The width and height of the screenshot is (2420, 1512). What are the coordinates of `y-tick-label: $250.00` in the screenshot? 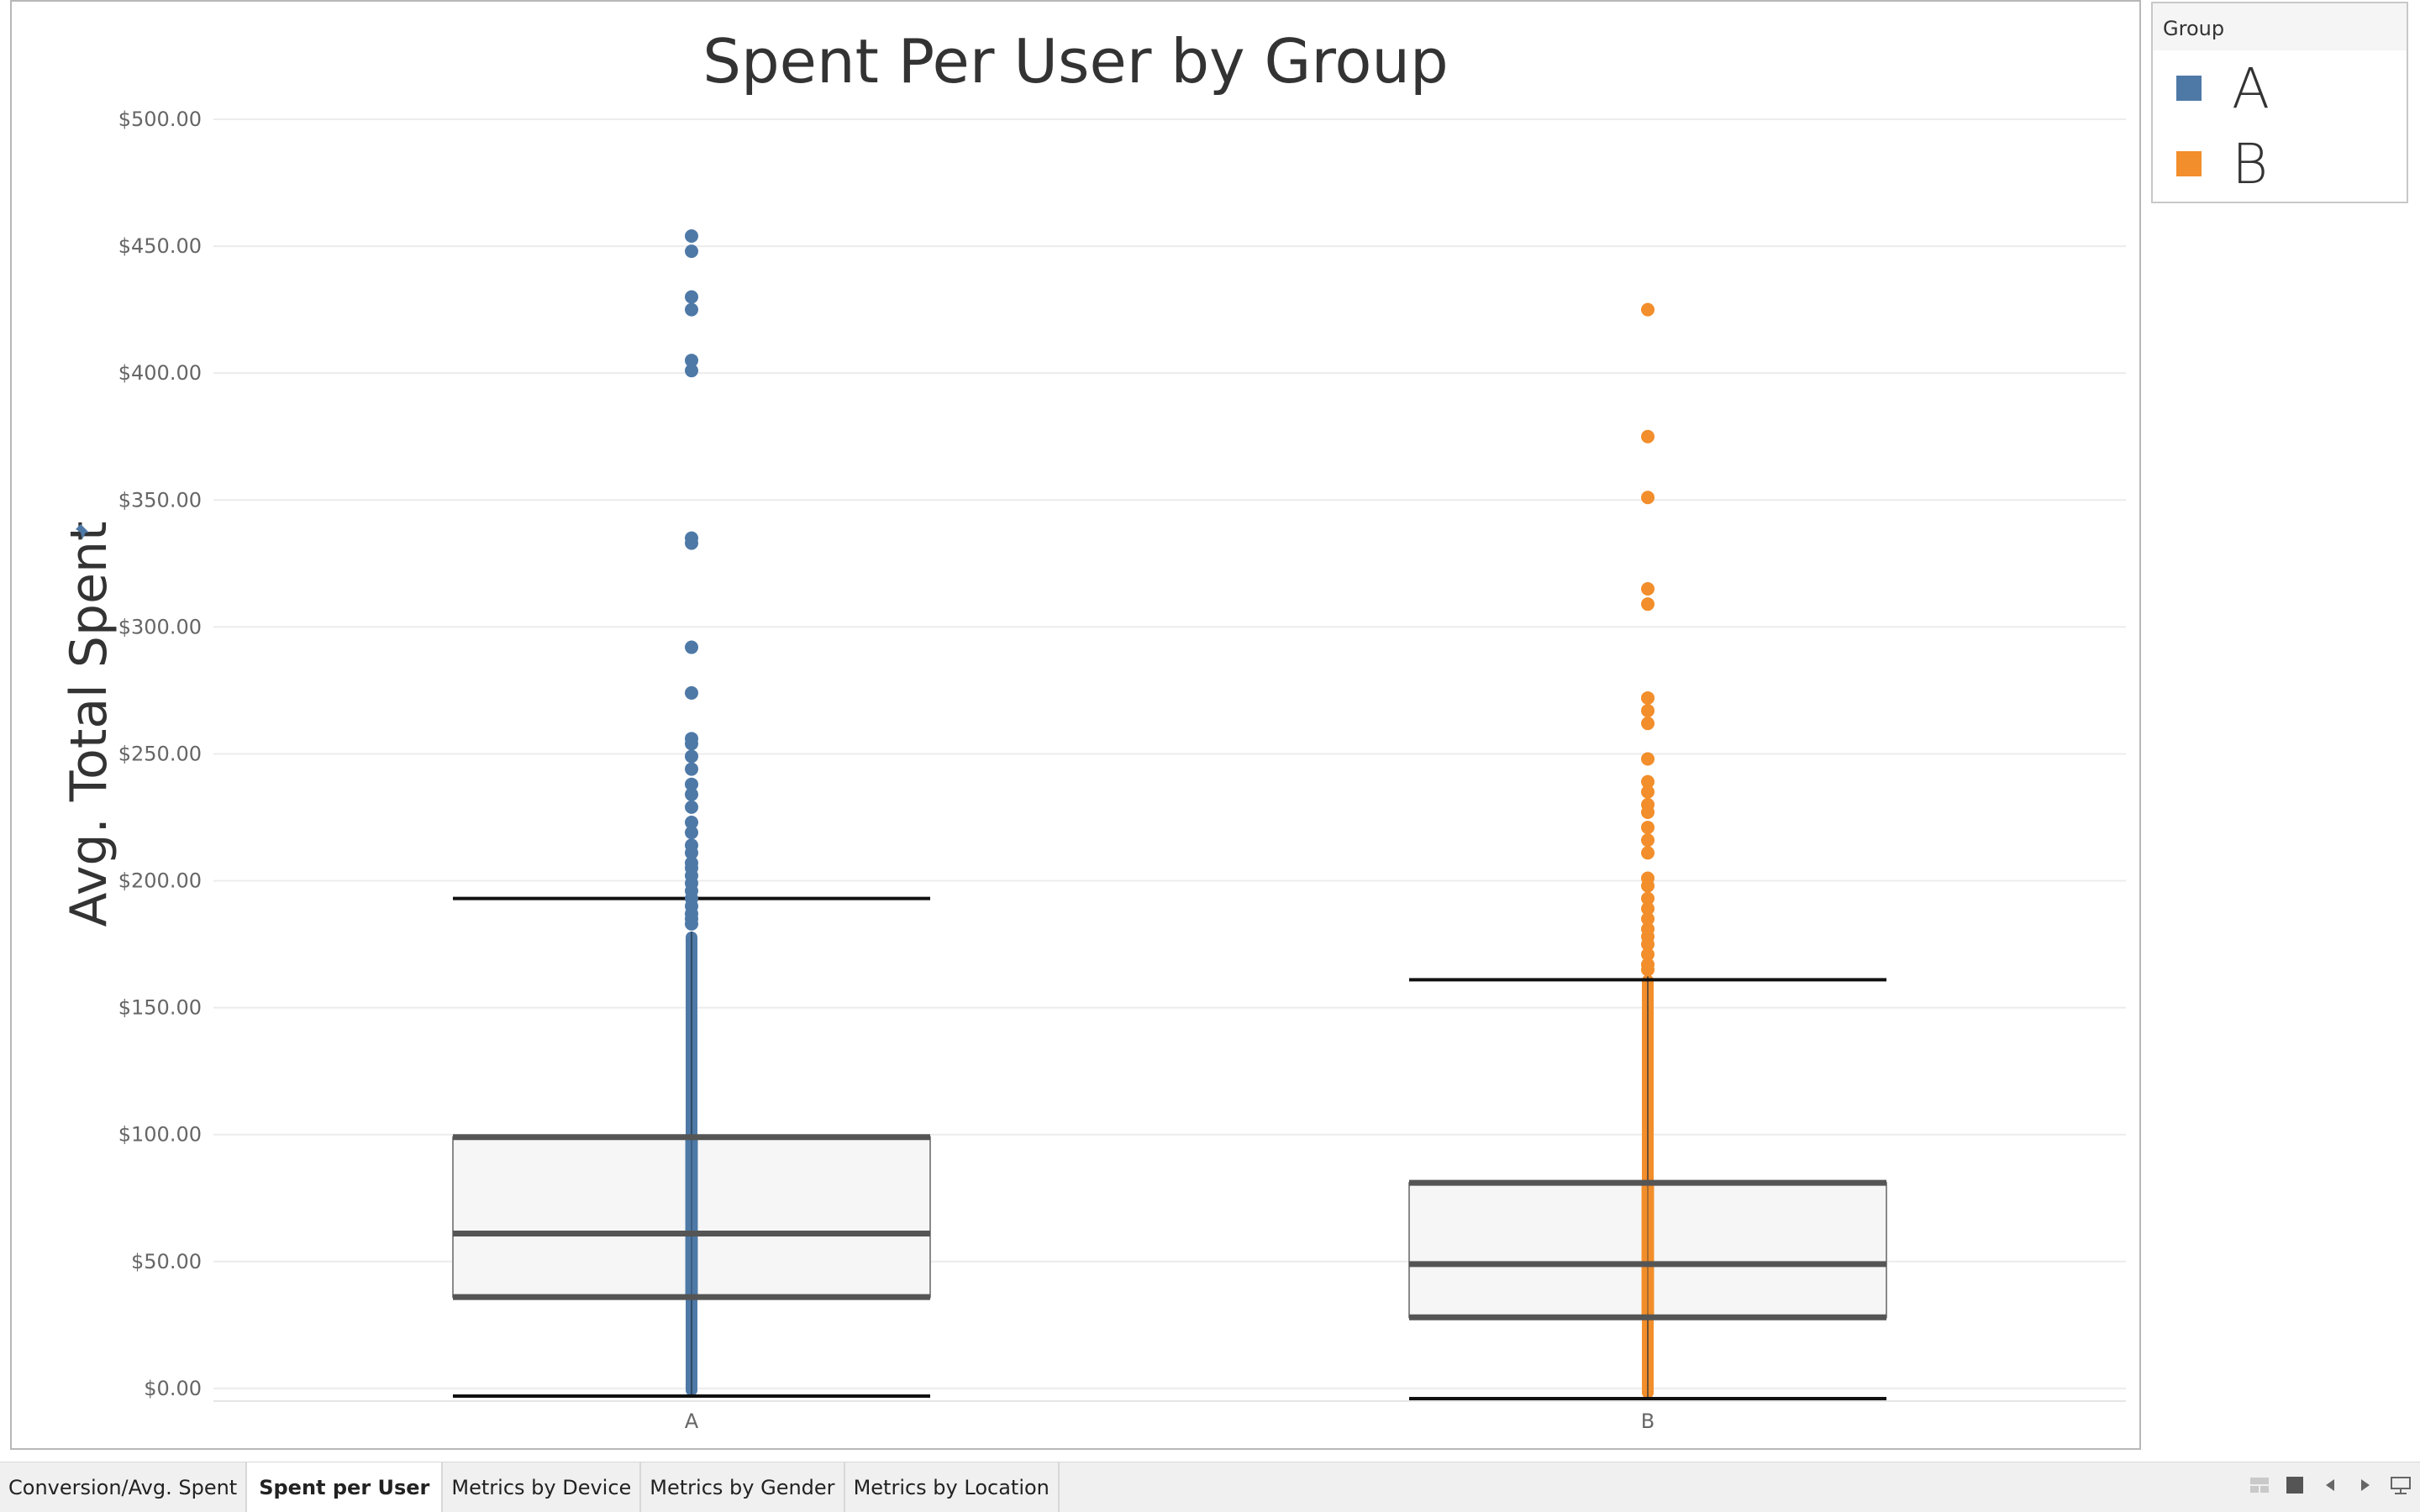 It's located at (160, 753).